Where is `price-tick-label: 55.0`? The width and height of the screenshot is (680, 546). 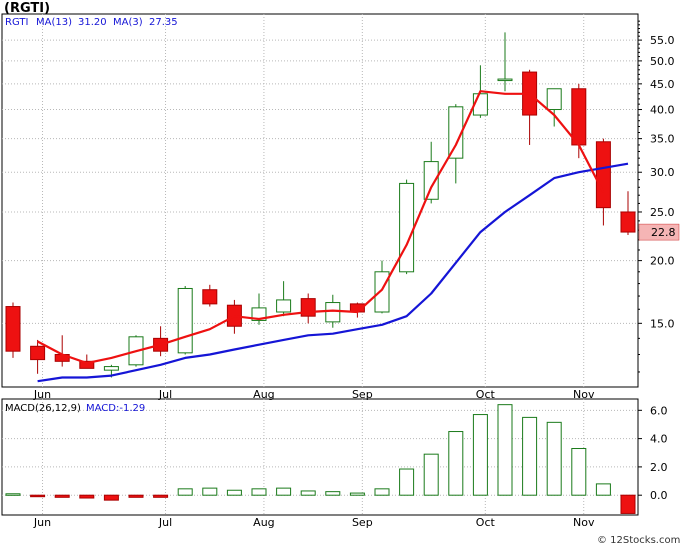 price-tick-label: 55.0 is located at coordinates (662, 40).